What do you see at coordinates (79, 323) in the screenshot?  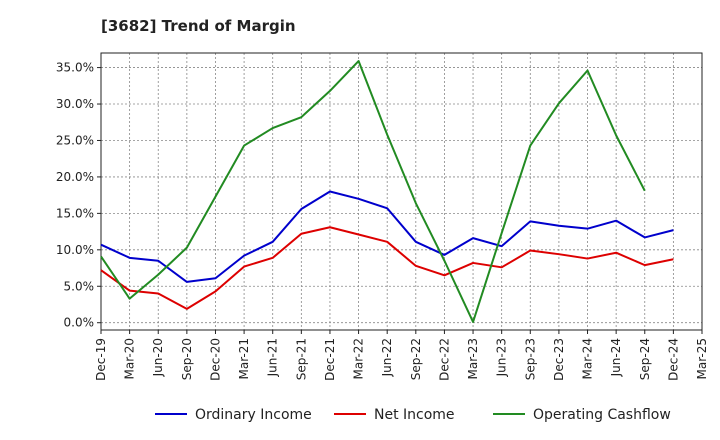 I see `y-tick-label: 0.0%` at bounding box center [79, 323].